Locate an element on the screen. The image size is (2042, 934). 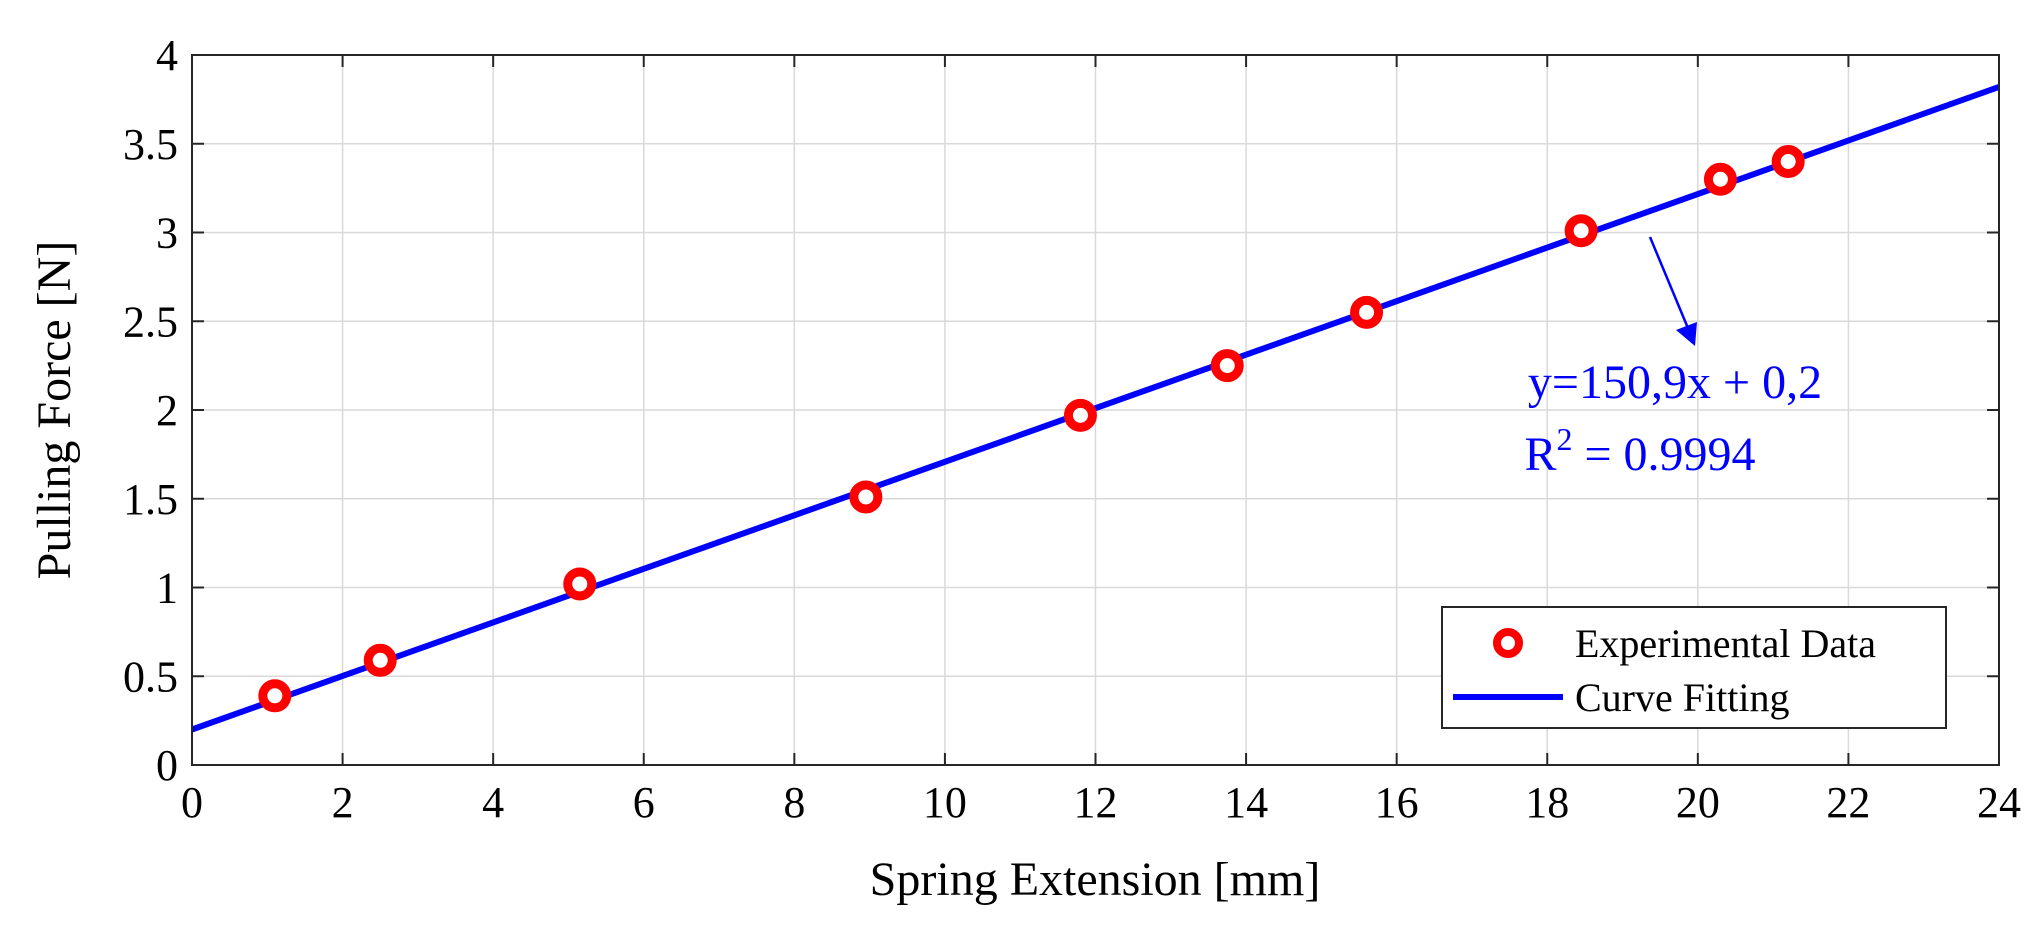
r-label: R is located at coordinates (1540, 454).